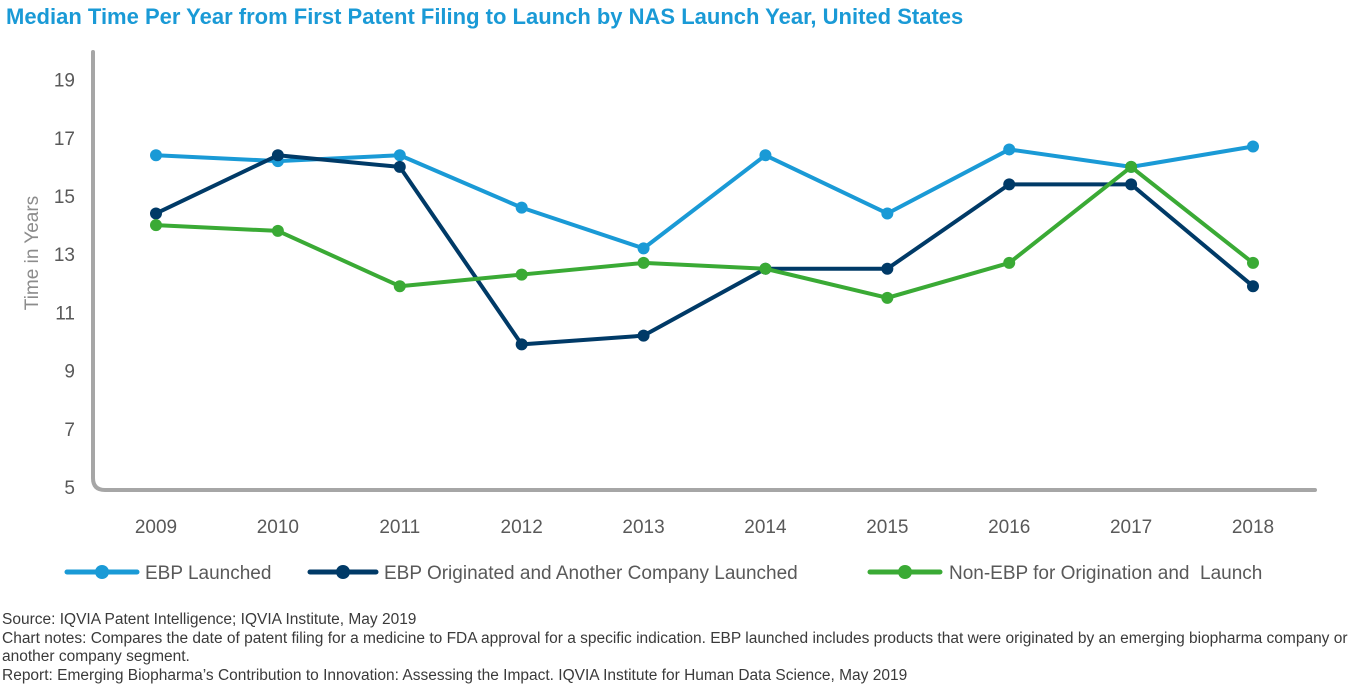  What do you see at coordinates (887, 527) in the screenshot?
I see `x-tick-label: 2015` at bounding box center [887, 527].